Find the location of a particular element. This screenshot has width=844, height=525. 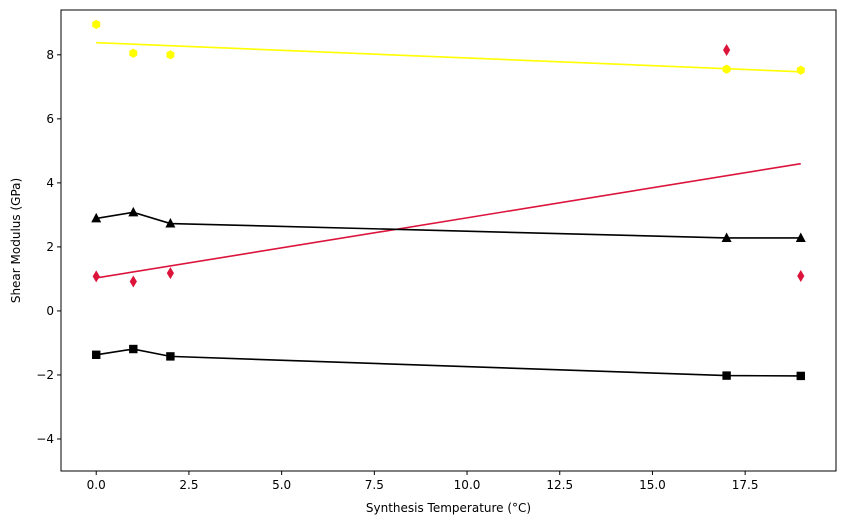

y-tick-label: 2 is located at coordinates (50, 247).